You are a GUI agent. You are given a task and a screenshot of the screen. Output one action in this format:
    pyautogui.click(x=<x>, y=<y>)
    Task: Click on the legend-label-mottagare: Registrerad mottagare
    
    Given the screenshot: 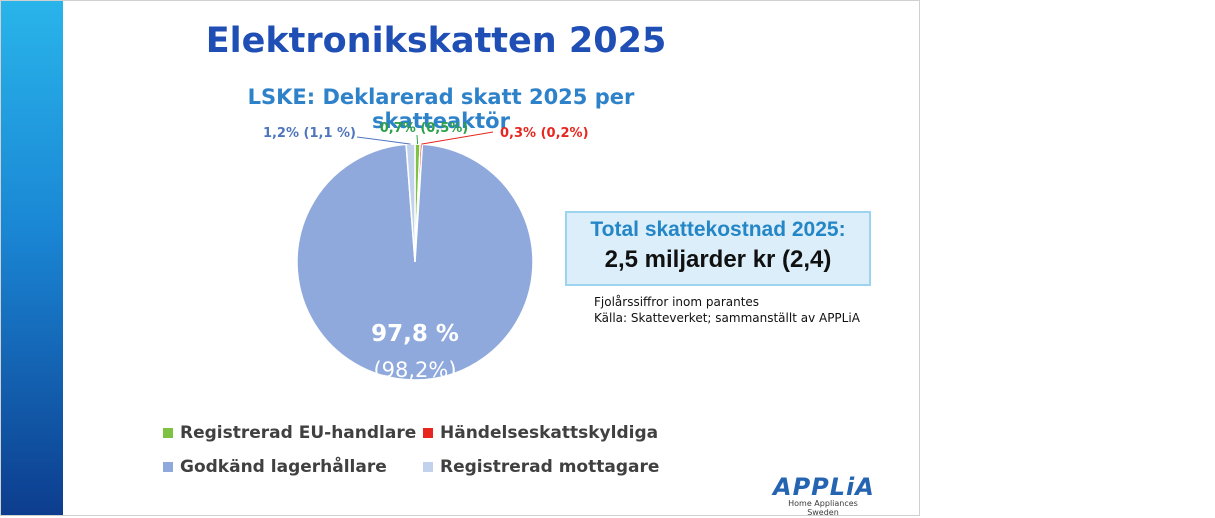 What is the action you would take?
    pyautogui.click(x=550, y=467)
    